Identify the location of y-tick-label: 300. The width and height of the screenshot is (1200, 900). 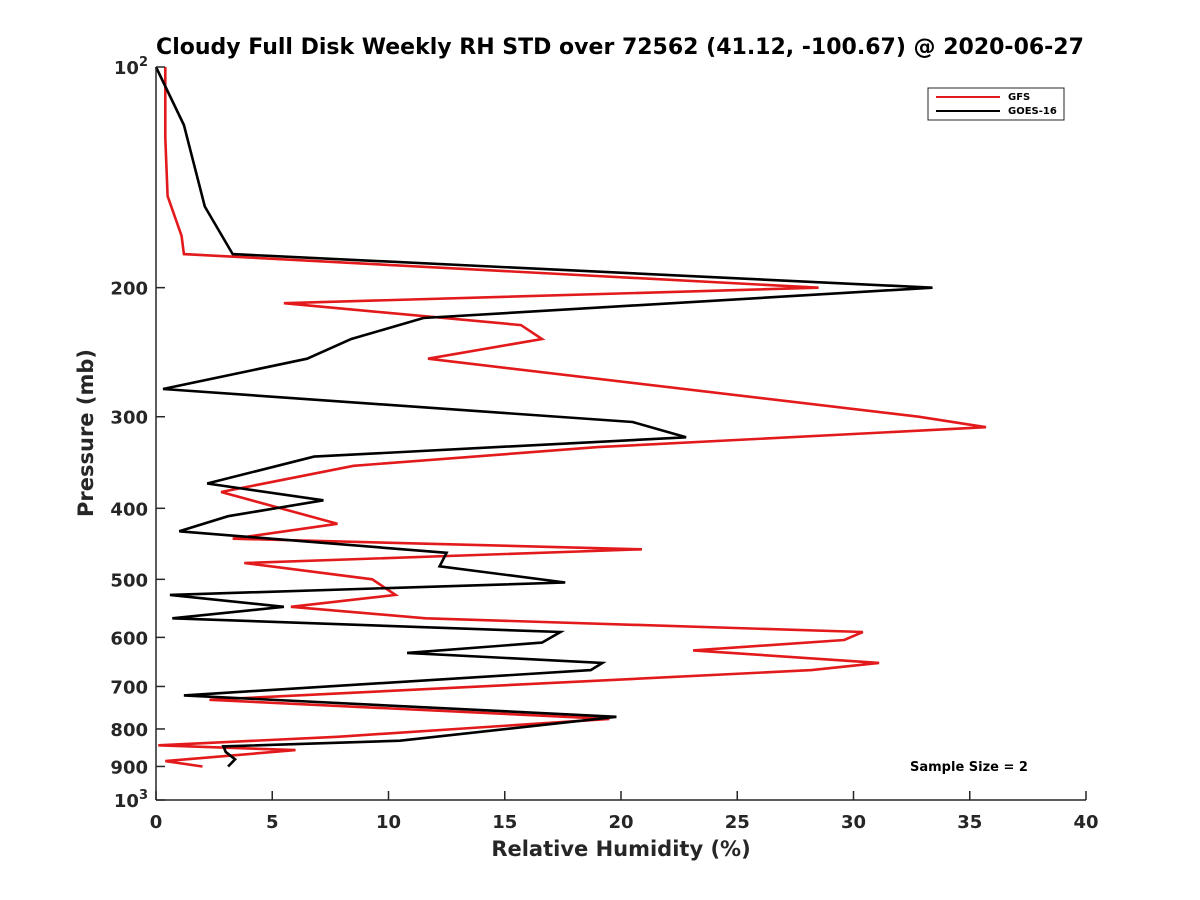
(129, 418).